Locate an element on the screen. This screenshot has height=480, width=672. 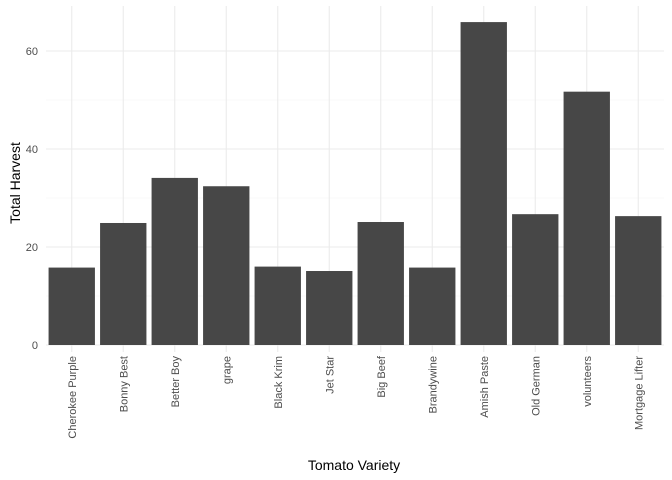
y-tick-label: 0 is located at coordinates (35, 346).